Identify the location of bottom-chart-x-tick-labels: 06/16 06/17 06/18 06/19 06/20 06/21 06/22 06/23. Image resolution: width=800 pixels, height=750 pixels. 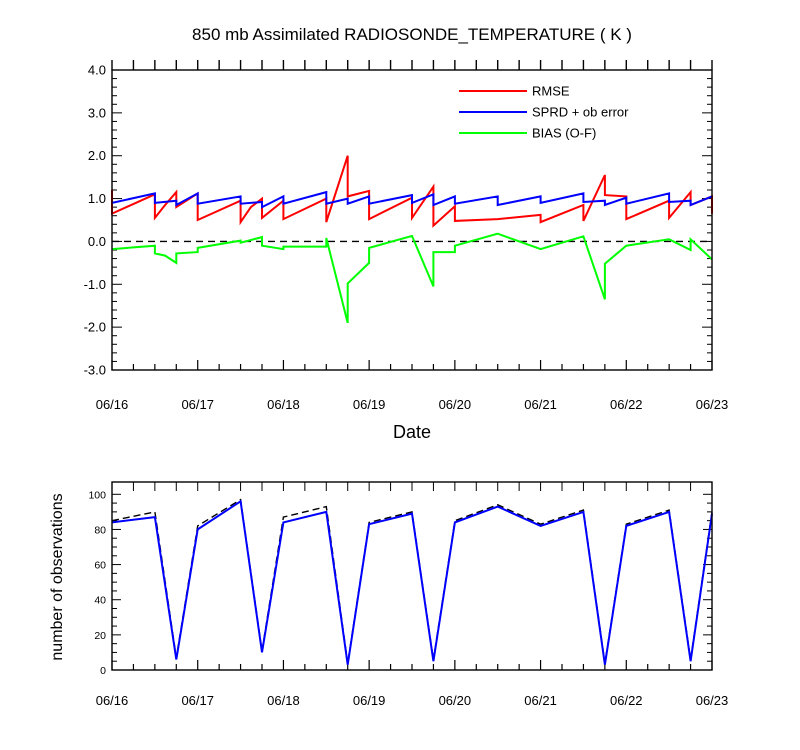
(412, 700).